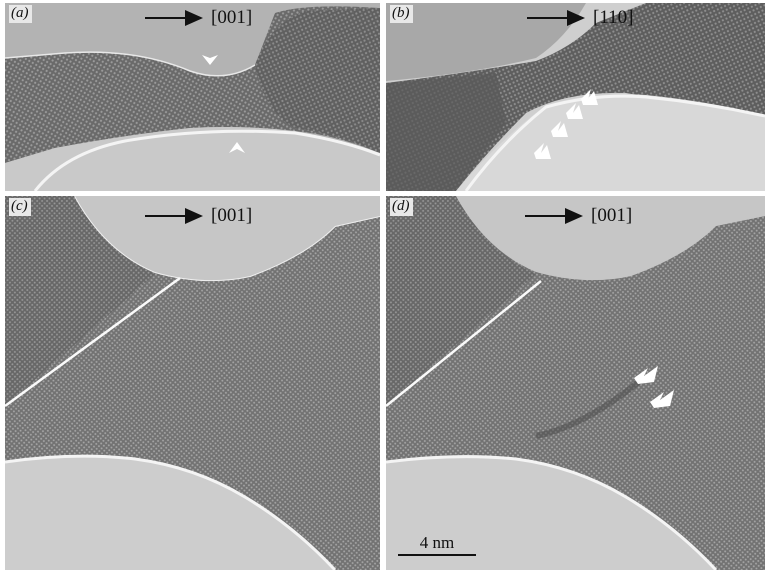 This screenshot has width=768, height=573. I want to click on panel-label-c: (c), so click(20, 207).